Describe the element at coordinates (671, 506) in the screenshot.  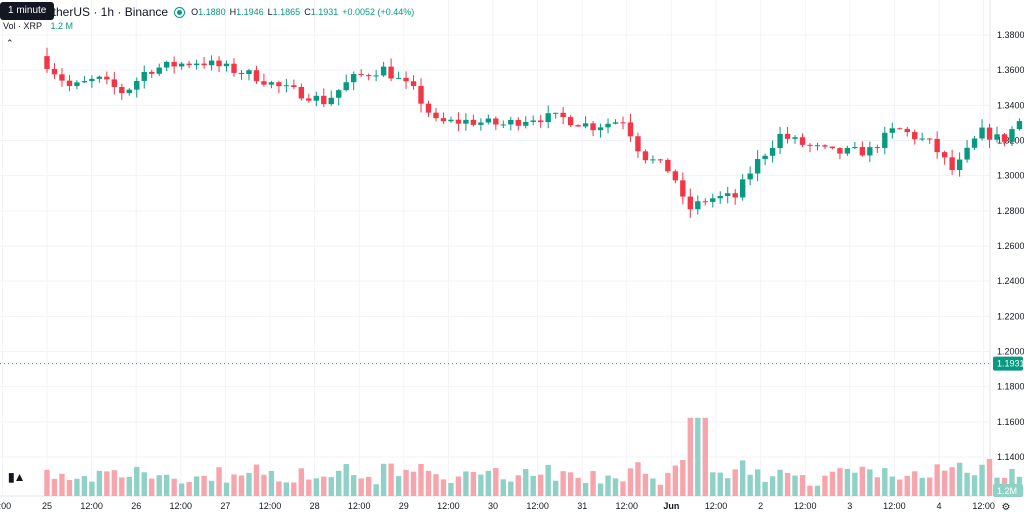
I see `x-tick-label: Jun` at that location.